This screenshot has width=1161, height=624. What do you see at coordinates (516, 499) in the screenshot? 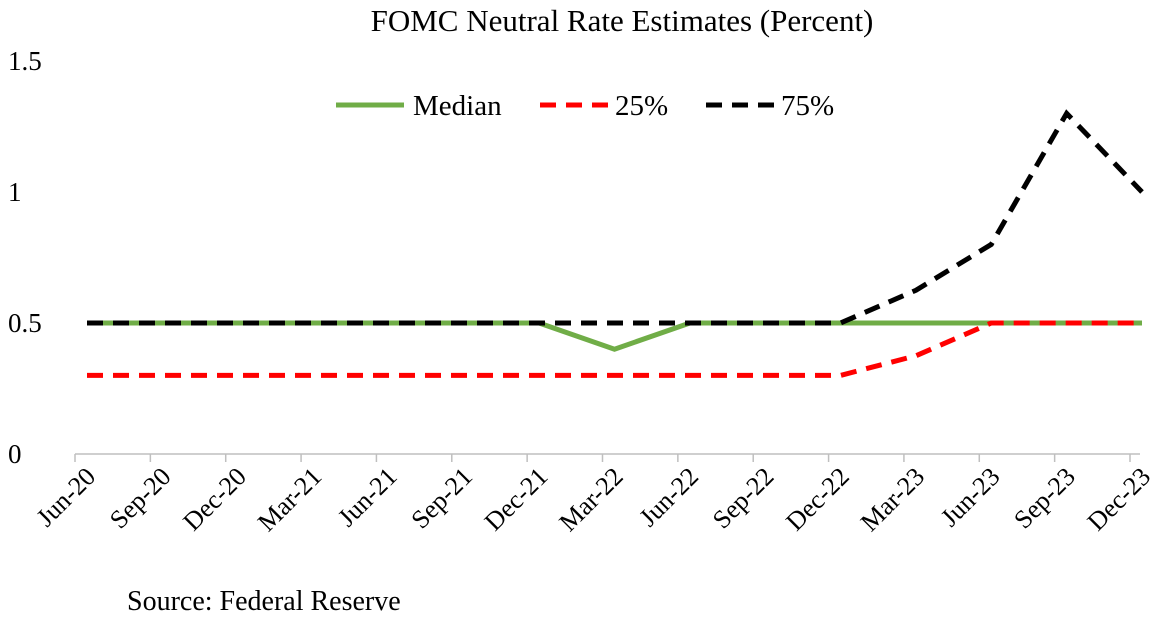
I see `x-tick-label: Dec-21` at bounding box center [516, 499].